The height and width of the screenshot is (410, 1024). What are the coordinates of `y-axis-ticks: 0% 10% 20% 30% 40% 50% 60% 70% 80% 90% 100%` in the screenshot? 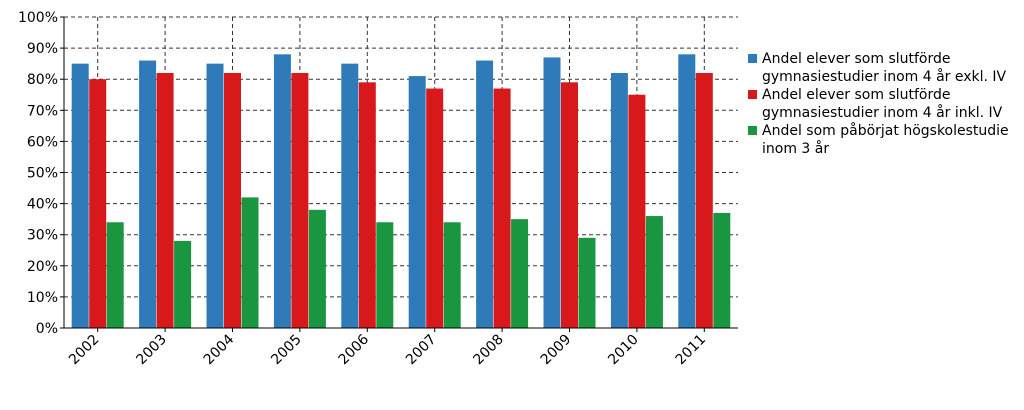 It's located at (41, 173).